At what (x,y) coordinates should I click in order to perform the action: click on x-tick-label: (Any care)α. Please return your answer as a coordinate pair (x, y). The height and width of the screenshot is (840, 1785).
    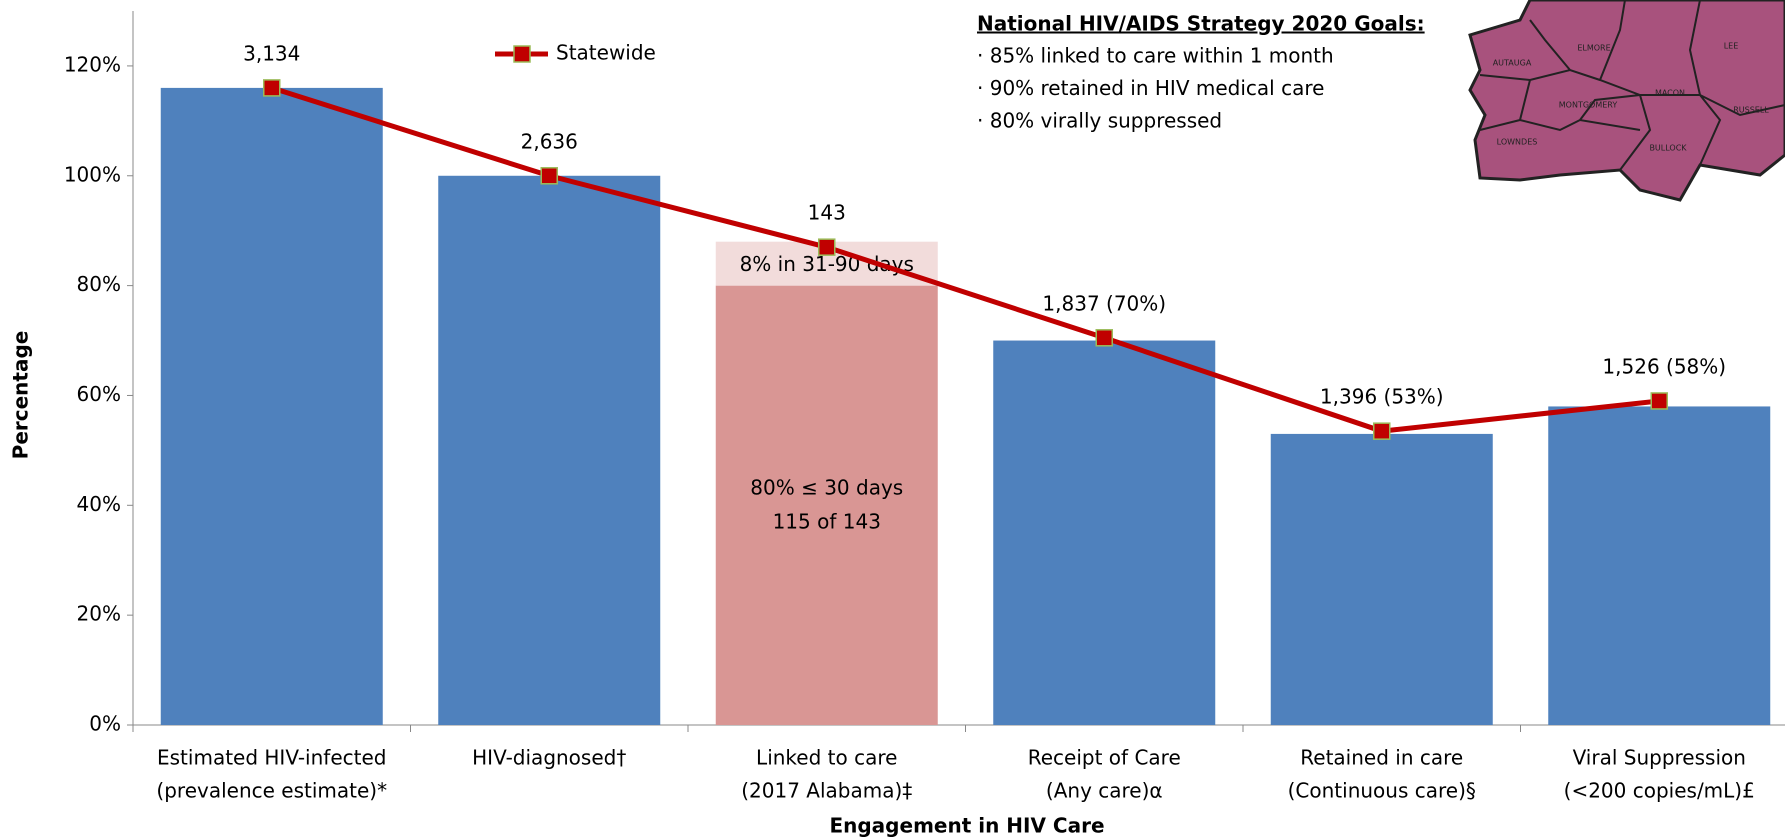
    Looking at the image, I should click on (1104, 791).